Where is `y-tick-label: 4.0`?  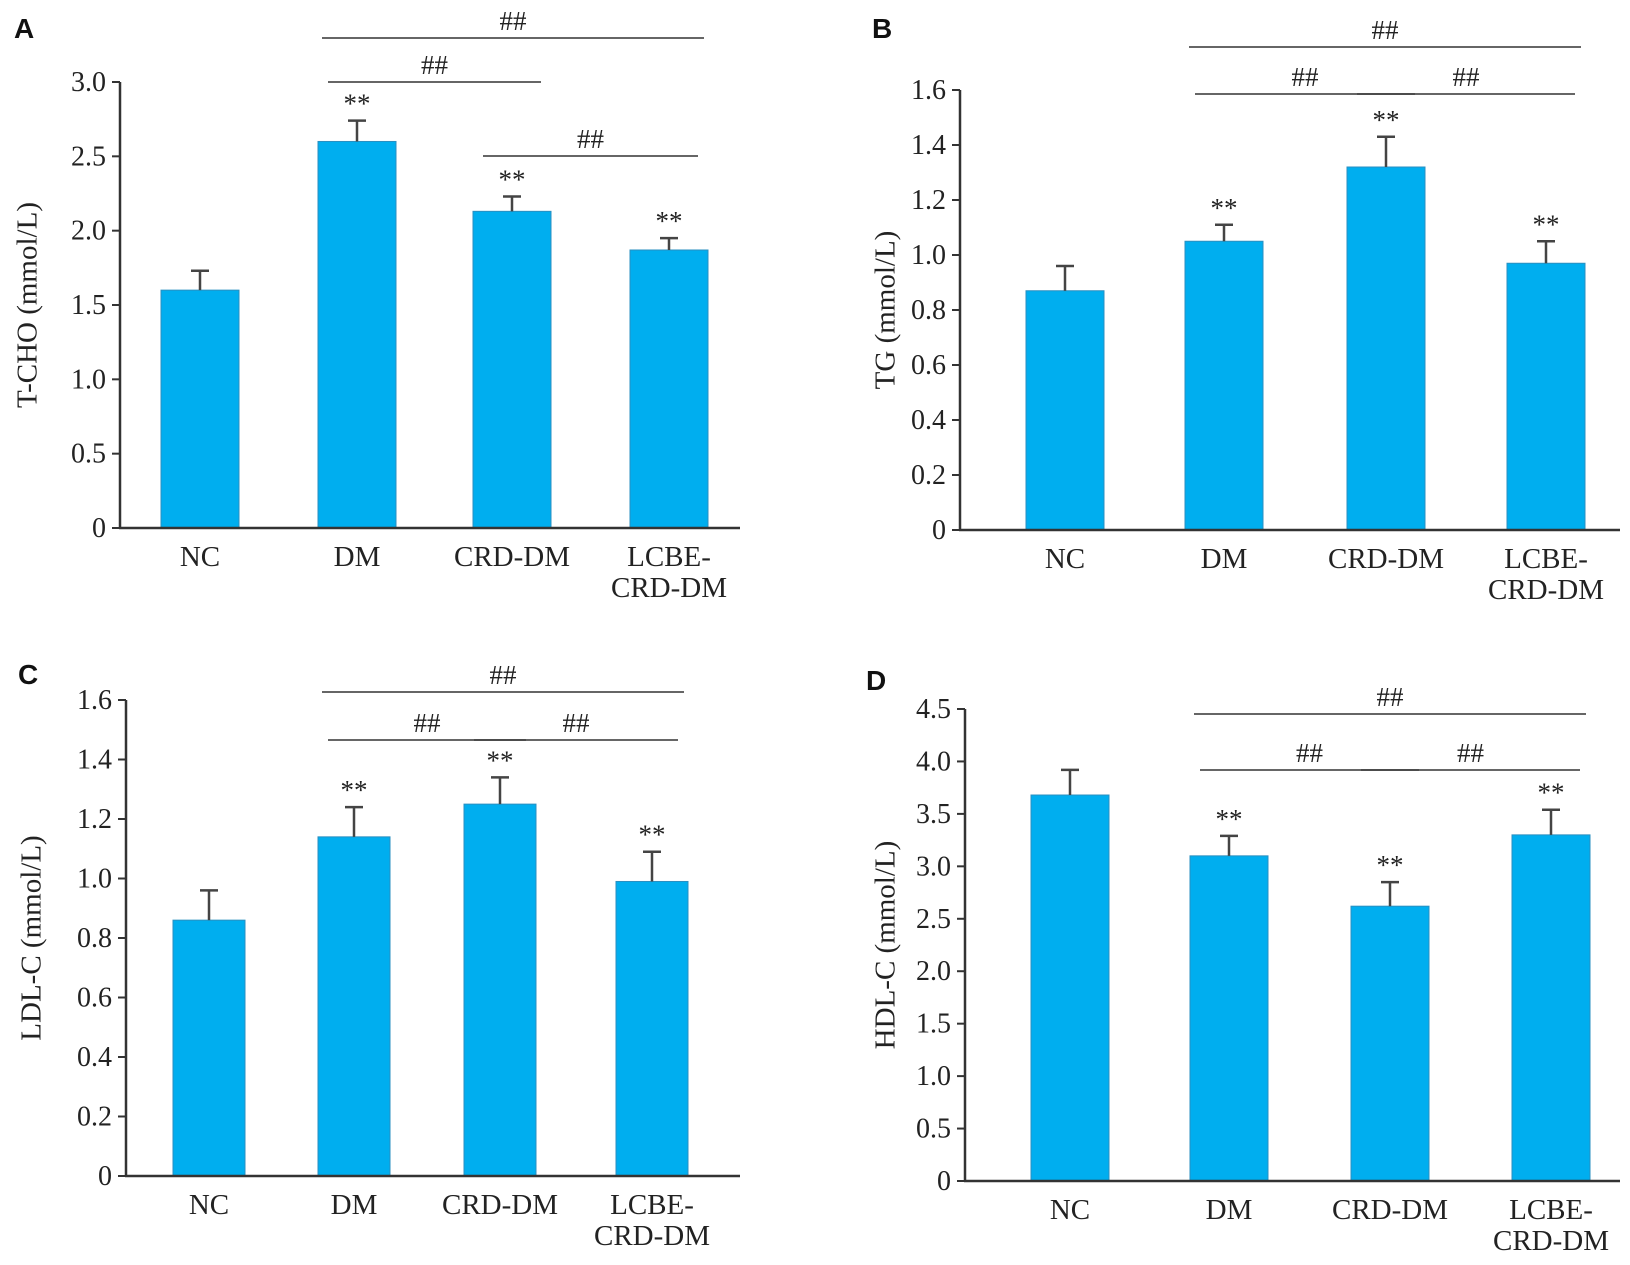
y-tick-label: 4.0 is located at coordinates (933, 761).